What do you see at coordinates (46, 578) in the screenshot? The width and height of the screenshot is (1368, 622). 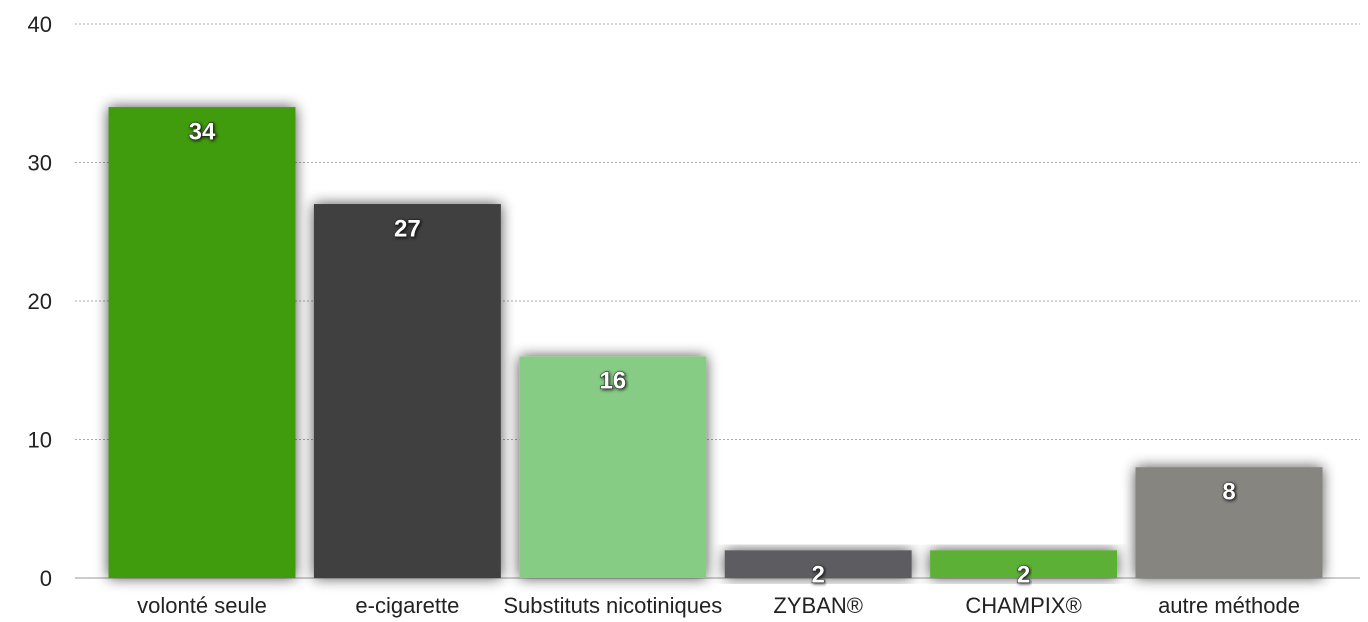 I see `y-tick-label: 0` at bounding box center [46, 578].